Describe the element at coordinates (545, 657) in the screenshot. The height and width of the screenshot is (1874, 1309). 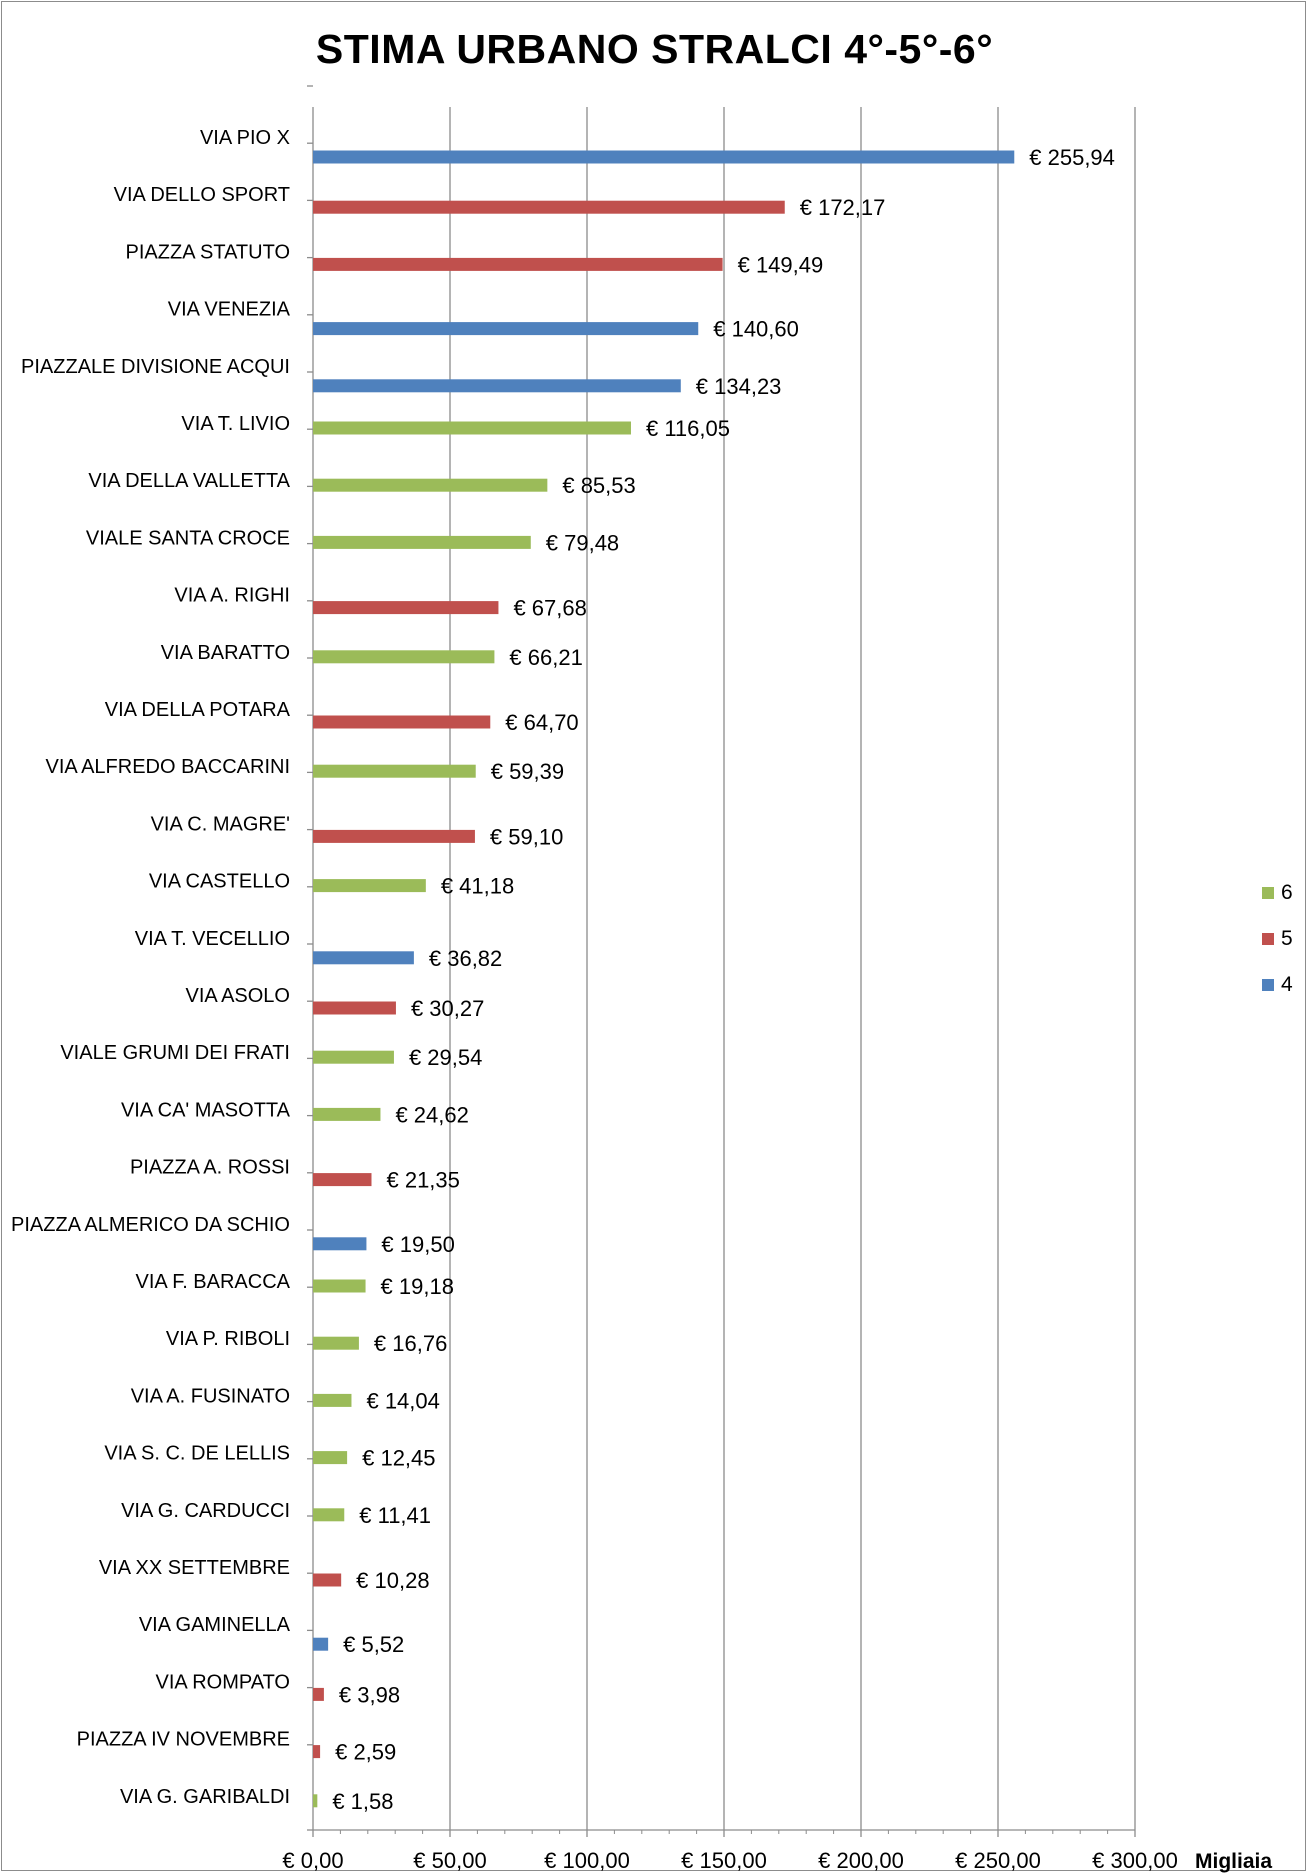
I see `data-label: € 66,21` at that location.